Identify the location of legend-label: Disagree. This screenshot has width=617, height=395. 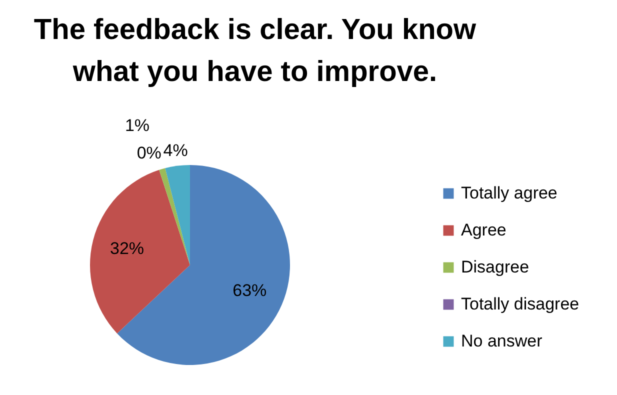
(495, 267).